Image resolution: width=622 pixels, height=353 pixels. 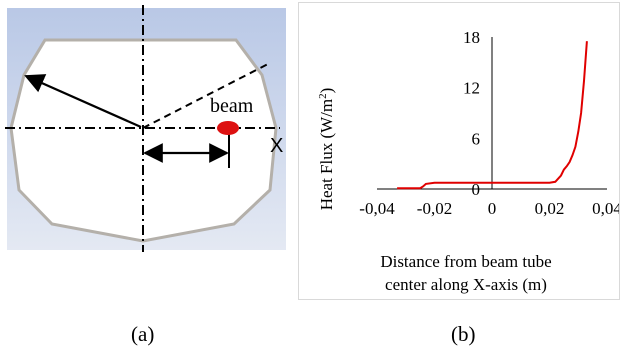 I want to click on x-axis-label-line-2: center along X-axis (m), so click(x=466, y=284).